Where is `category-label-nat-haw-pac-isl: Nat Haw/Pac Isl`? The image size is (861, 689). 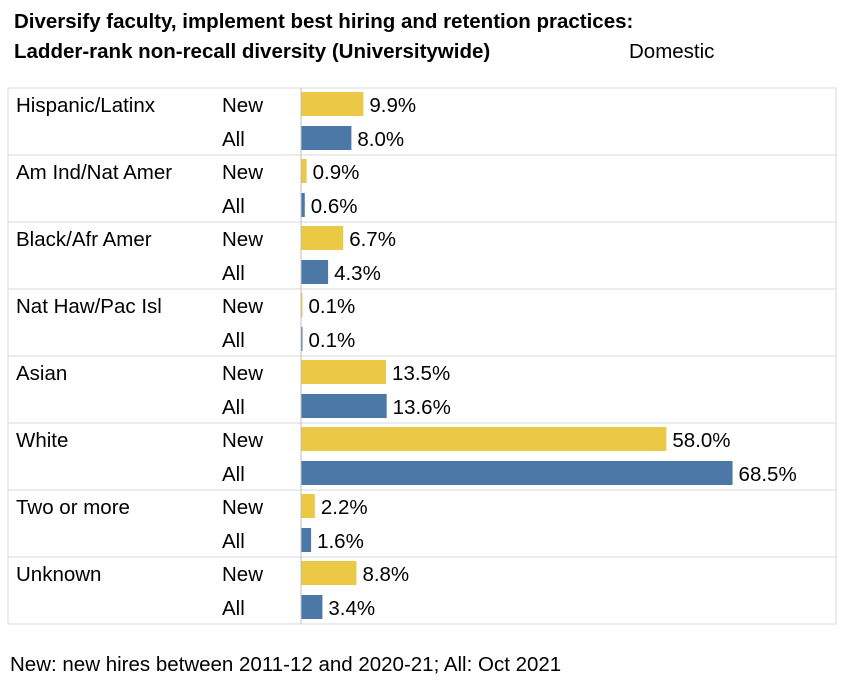 category-label-nat-haw-pac-isl: Nat Haw/Pac Isl is located at coordinates (89, 306).